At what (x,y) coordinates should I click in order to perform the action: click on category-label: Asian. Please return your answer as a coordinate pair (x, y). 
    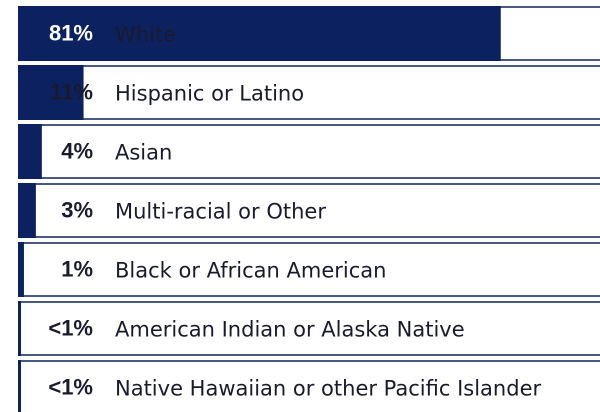
    Looking at the image, I should click on (143, 153).